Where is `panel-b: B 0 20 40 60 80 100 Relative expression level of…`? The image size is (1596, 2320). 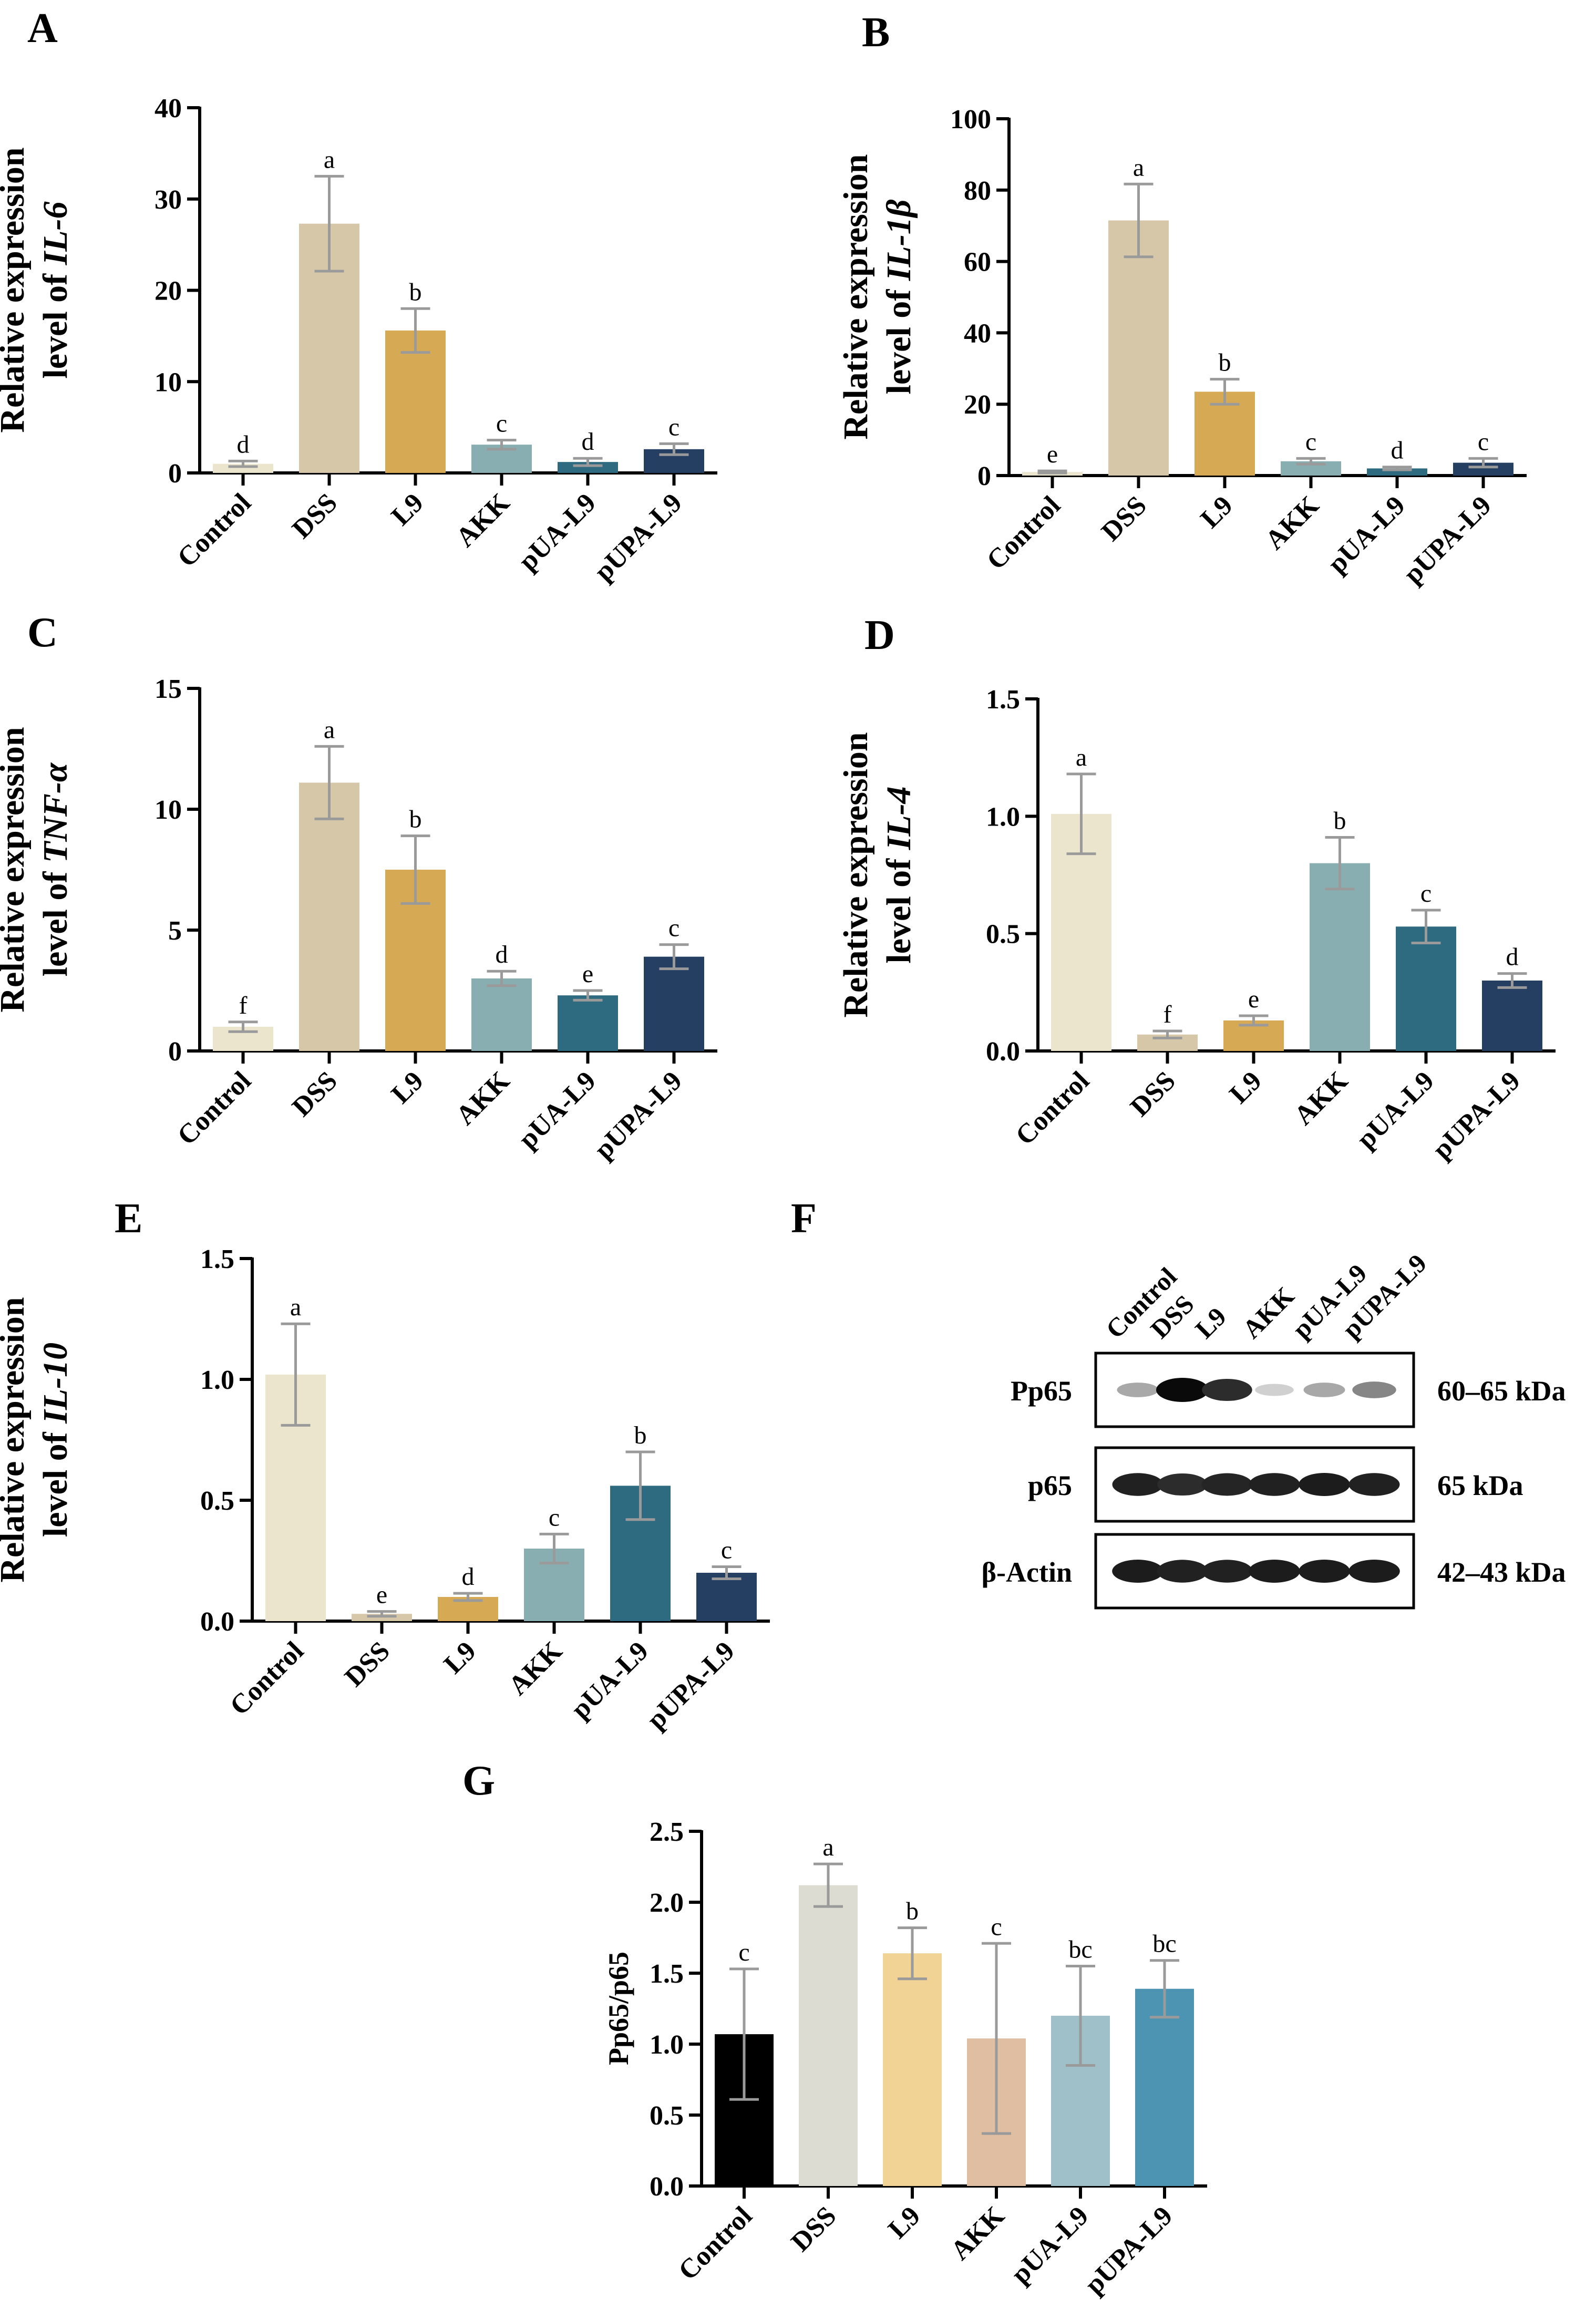 panel-b: B 0 20 40 60 80 100 Relative expression level of… is located at coordinates (1182, 299).